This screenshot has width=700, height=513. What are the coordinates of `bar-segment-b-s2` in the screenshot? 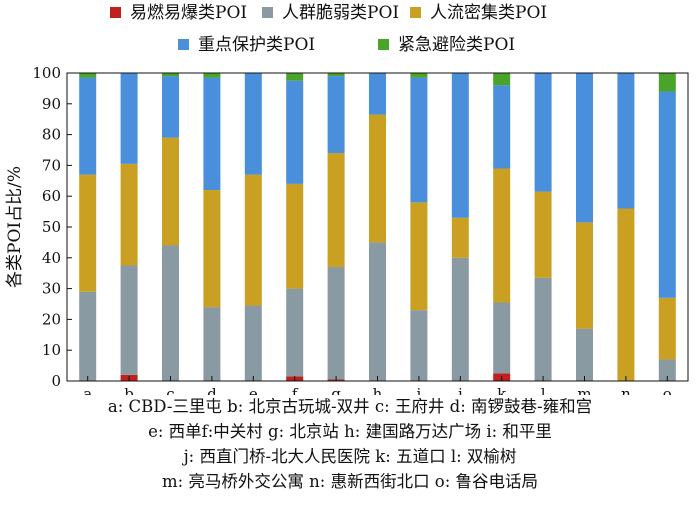 It's located at (129, 214).